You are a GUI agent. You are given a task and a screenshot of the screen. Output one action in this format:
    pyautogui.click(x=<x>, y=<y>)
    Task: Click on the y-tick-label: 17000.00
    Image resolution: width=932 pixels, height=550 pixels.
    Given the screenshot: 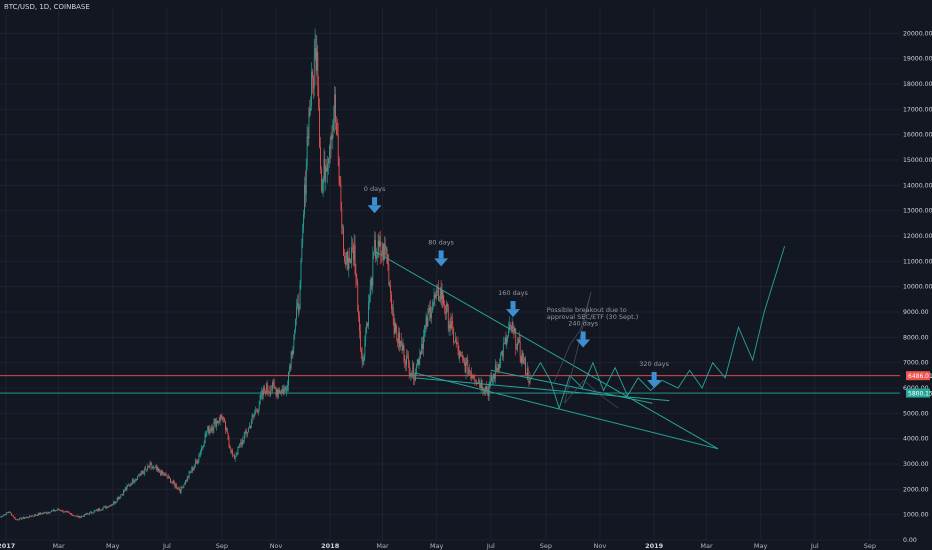 What is the action you would take?
    pyautogui.click(x=917, y=109)
    